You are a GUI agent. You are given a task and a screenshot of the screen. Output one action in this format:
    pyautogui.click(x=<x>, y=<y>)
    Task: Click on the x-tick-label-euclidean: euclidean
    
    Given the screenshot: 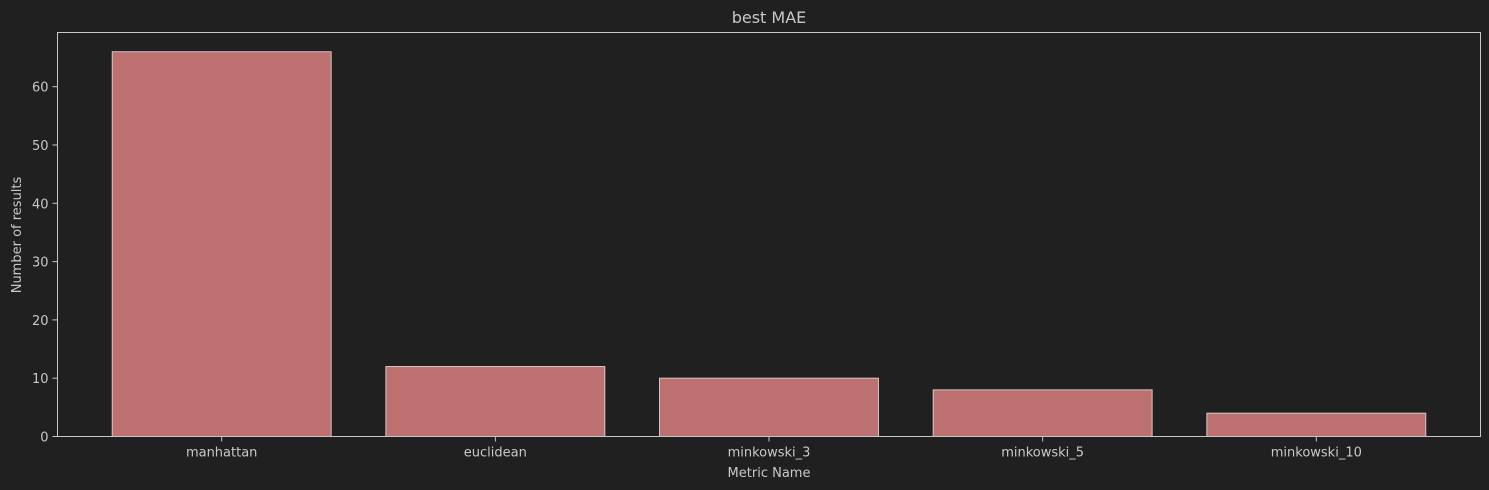 What is the action you would take?
    pyautogui.click(x=495, y=453)
    